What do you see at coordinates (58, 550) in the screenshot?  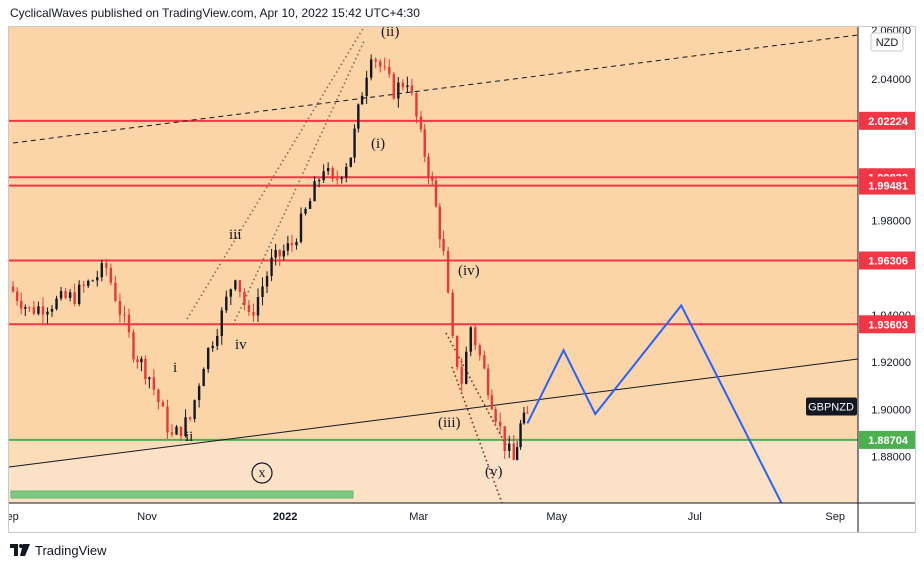 I see `tradingview-logo: TradingView` at bounding box center [58, 550].